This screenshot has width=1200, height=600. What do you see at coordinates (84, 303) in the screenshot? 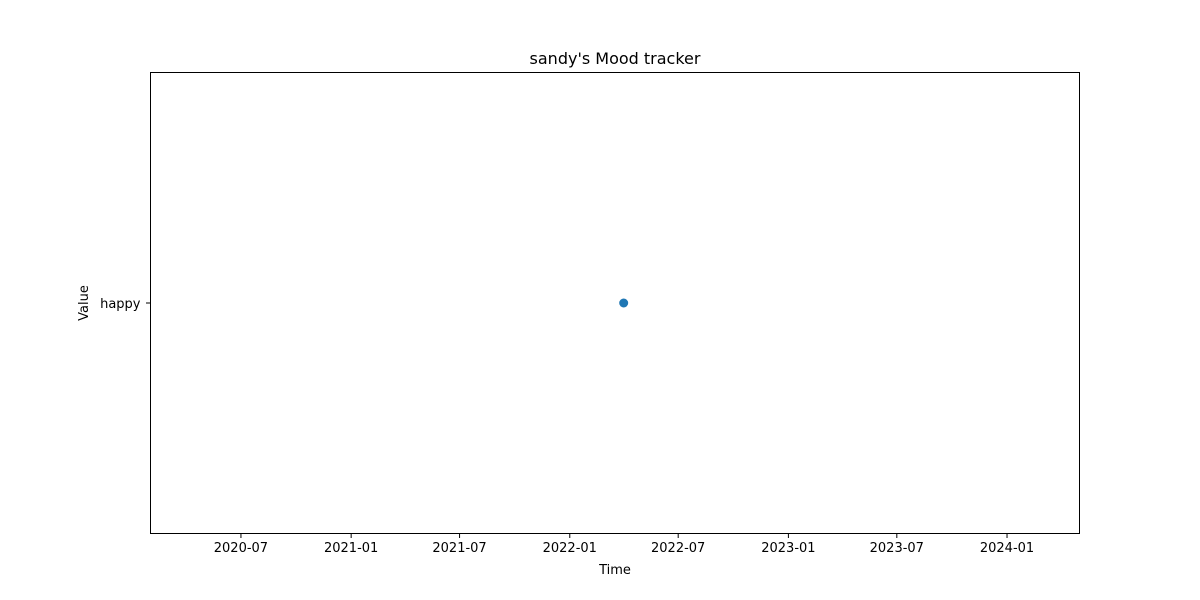
I see `y-axis-label: Value` at bounding box center [84, 303].